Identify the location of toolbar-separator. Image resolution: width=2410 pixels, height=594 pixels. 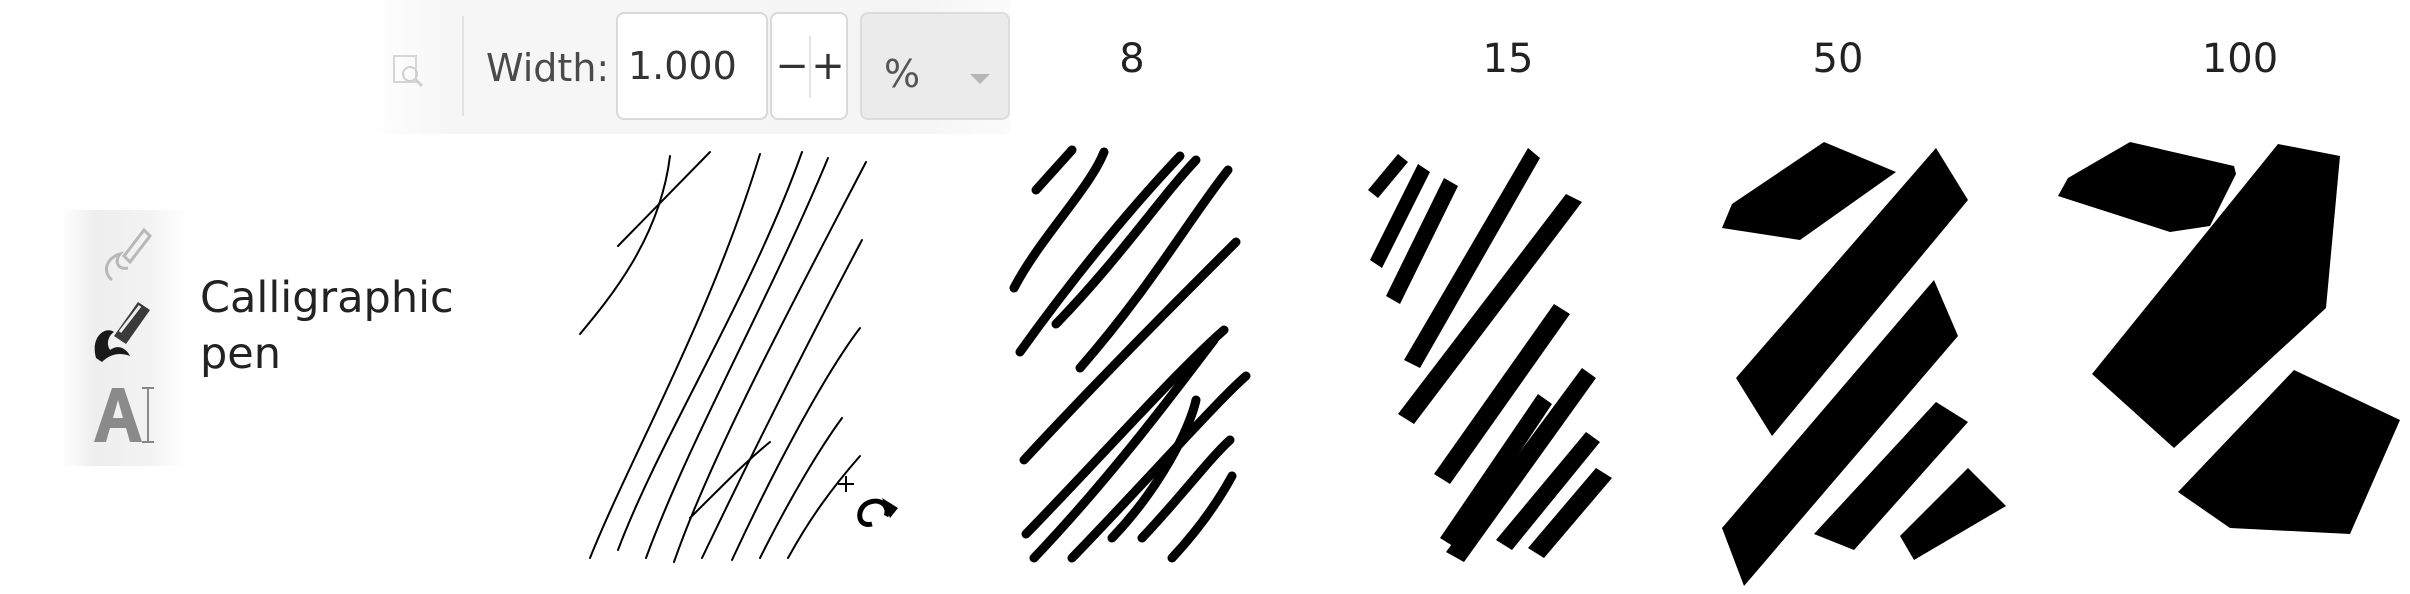
(463, 66).